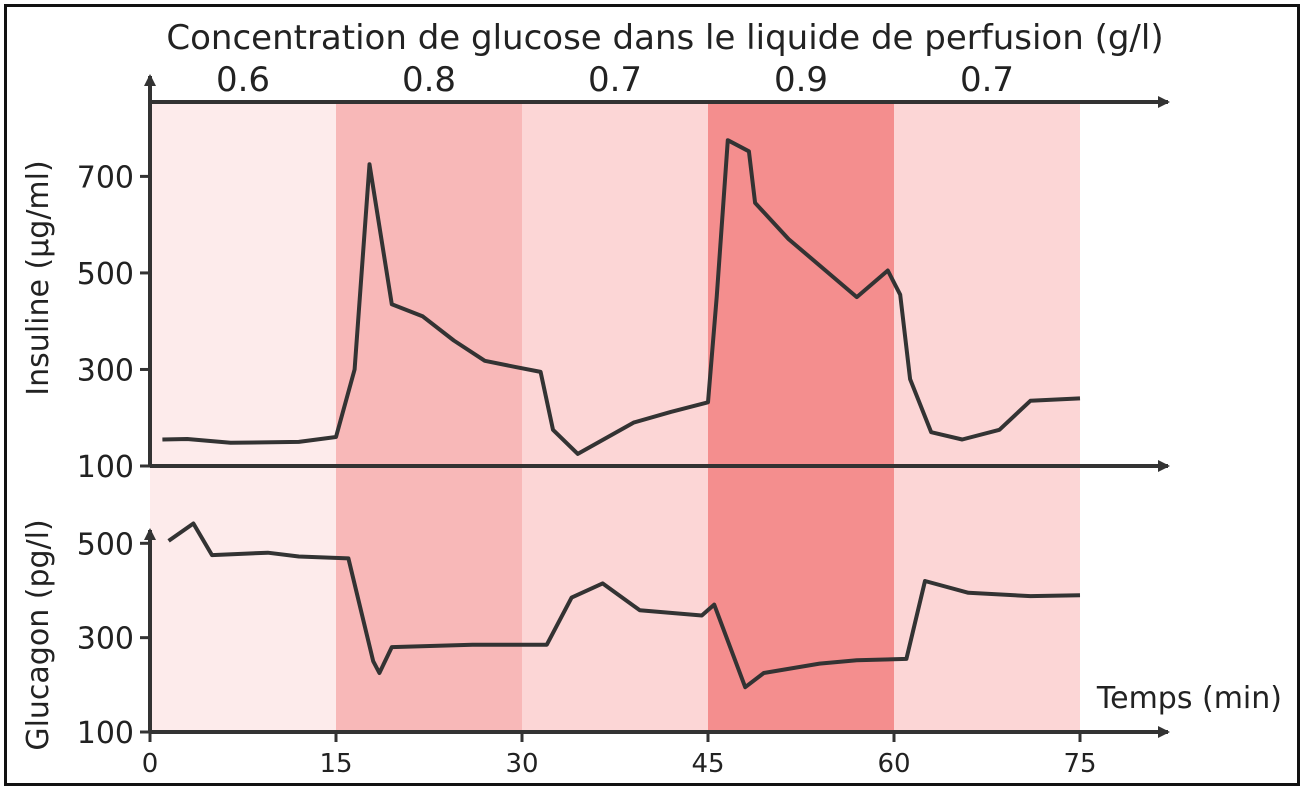 This screenshot has height=790, width=1304. Describe the element at coordinates (893, 764) in the screenshot. I see `x-tick-label-60: 60` at that location.